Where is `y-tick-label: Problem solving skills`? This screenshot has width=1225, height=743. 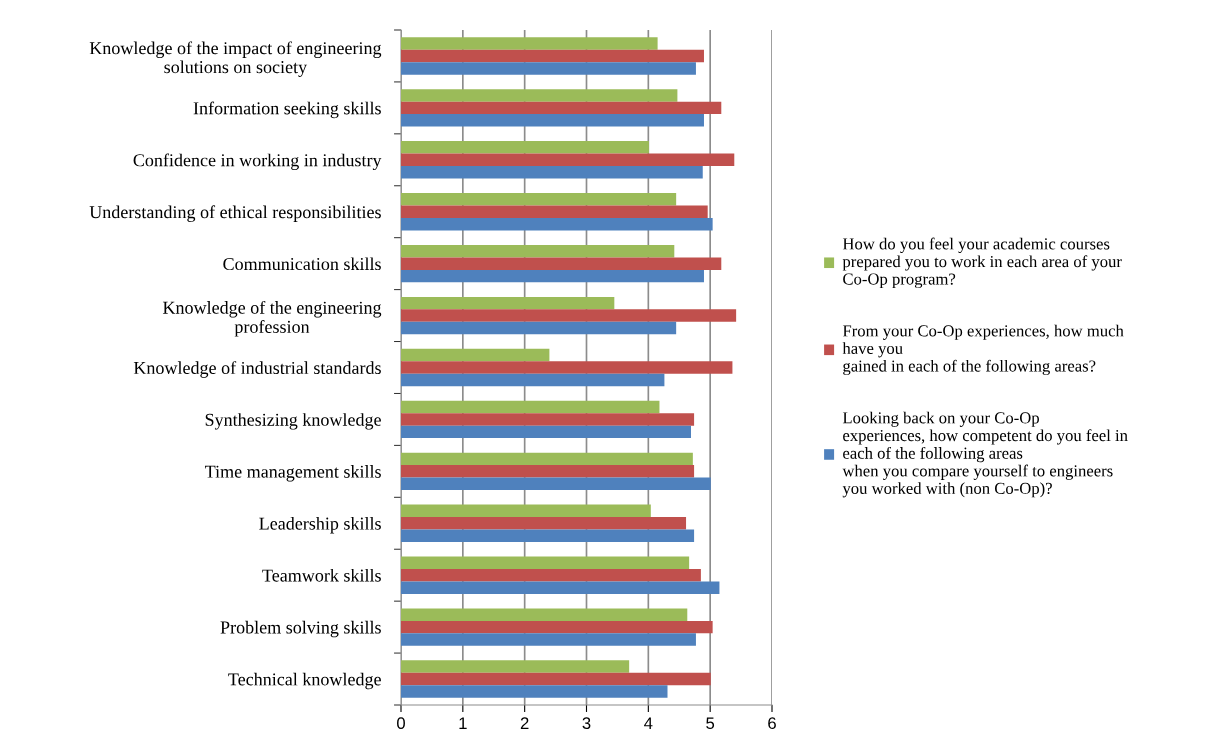 y-tick-label: Problem solving skills is located at coordinates (300, 629).